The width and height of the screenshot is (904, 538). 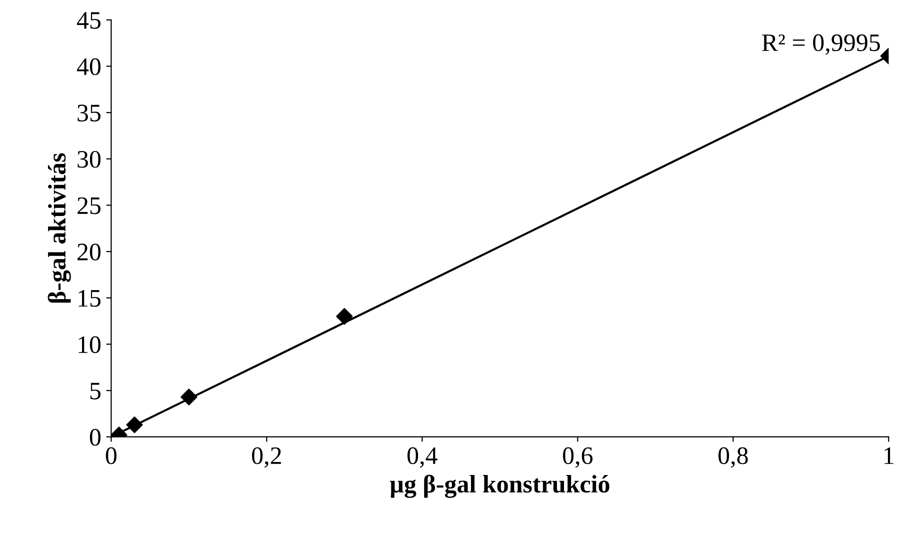 I want to click on y-tick-label: 40, so click(x=88, y=67).